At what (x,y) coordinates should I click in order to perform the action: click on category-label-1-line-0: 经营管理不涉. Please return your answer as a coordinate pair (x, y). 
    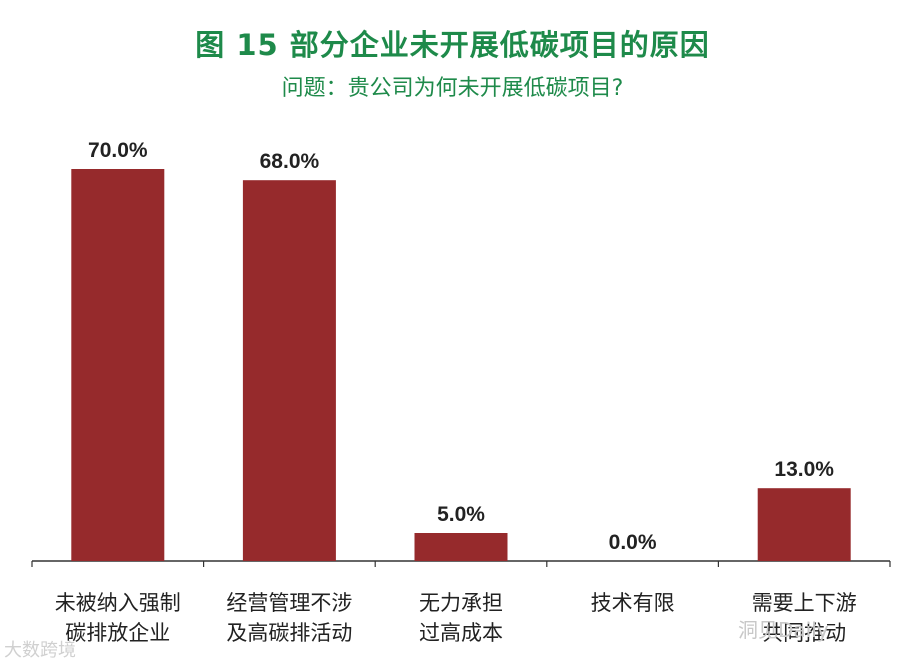
    Looking at the image, I should click on (289, 603).